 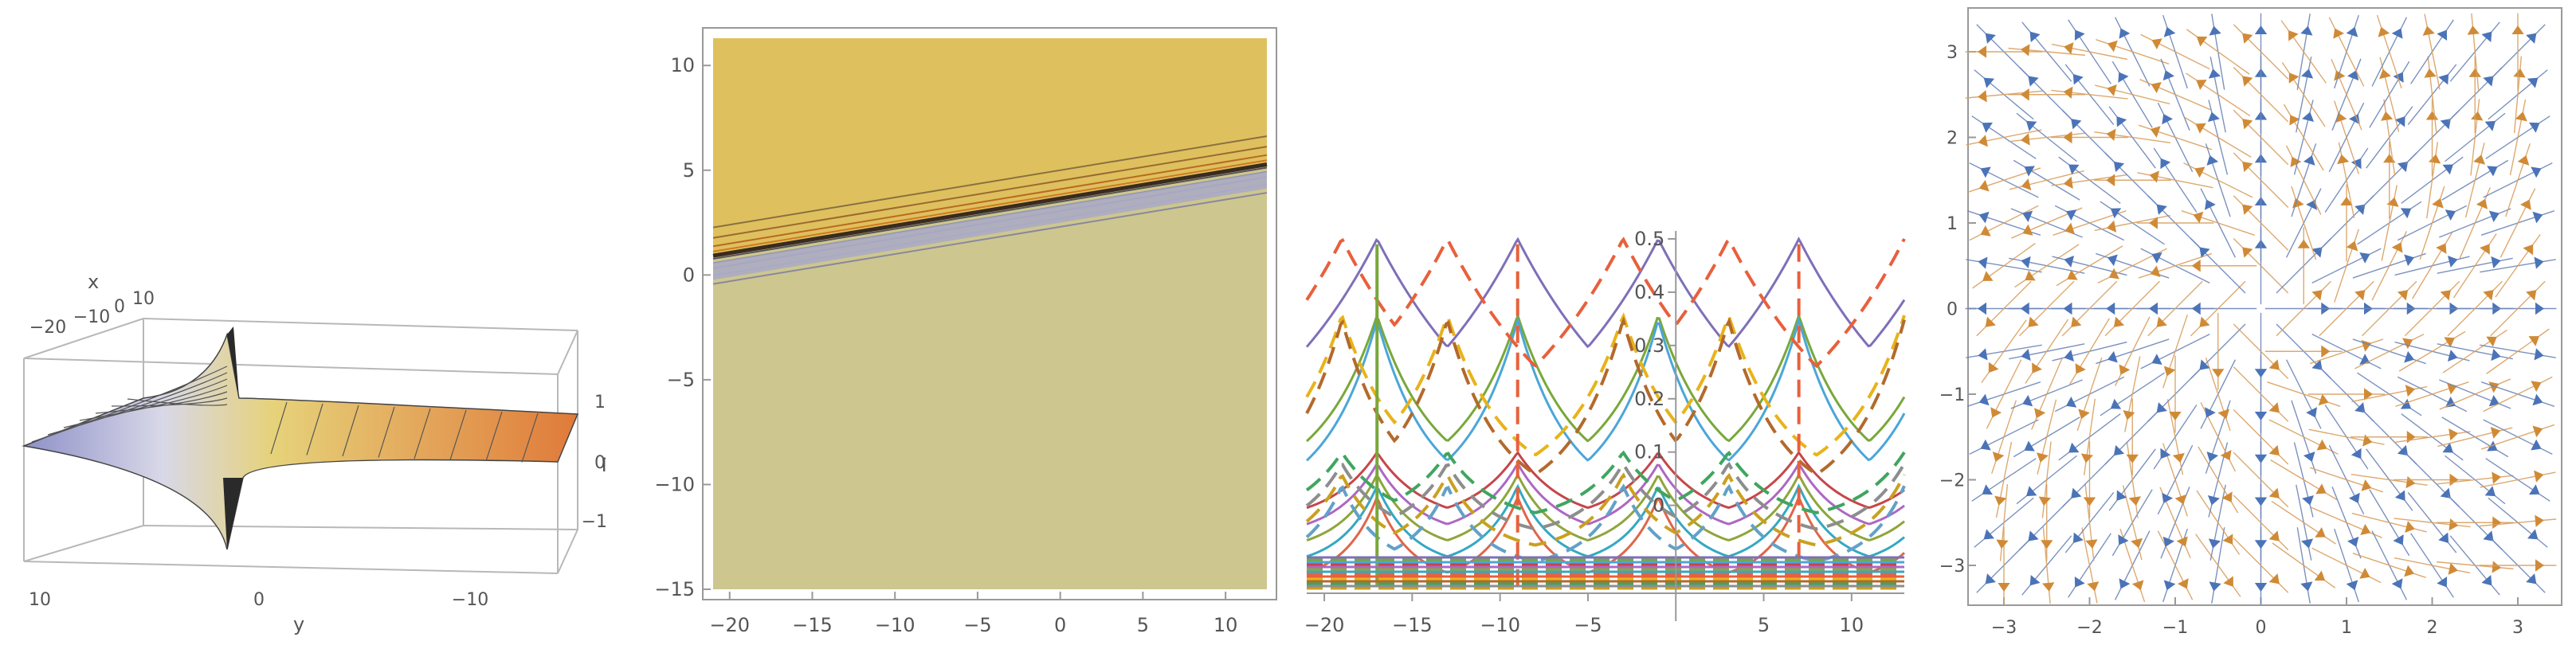 I want to click on z-tick-label: −1, so click(x=594, y=522).